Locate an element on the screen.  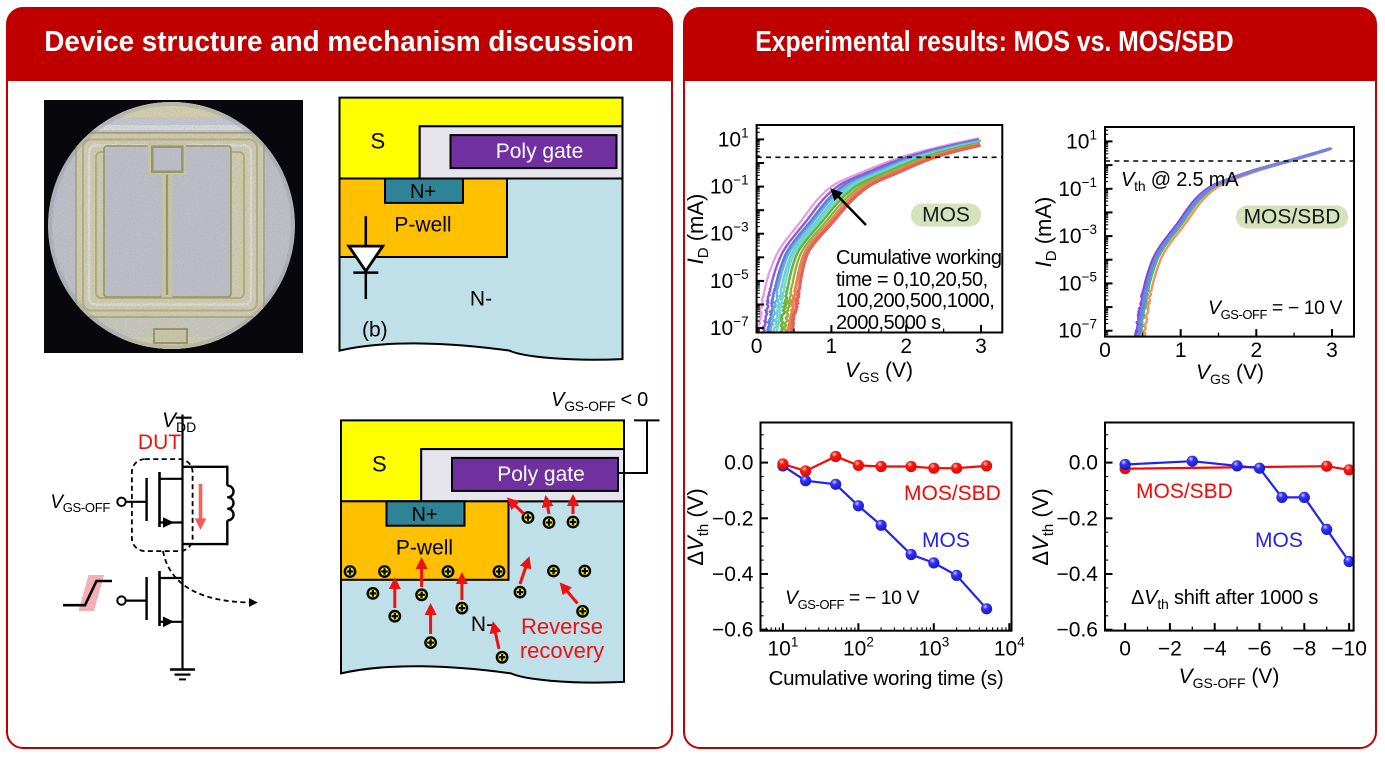
svg-text: −4 is located at coordinates (1215, 649).